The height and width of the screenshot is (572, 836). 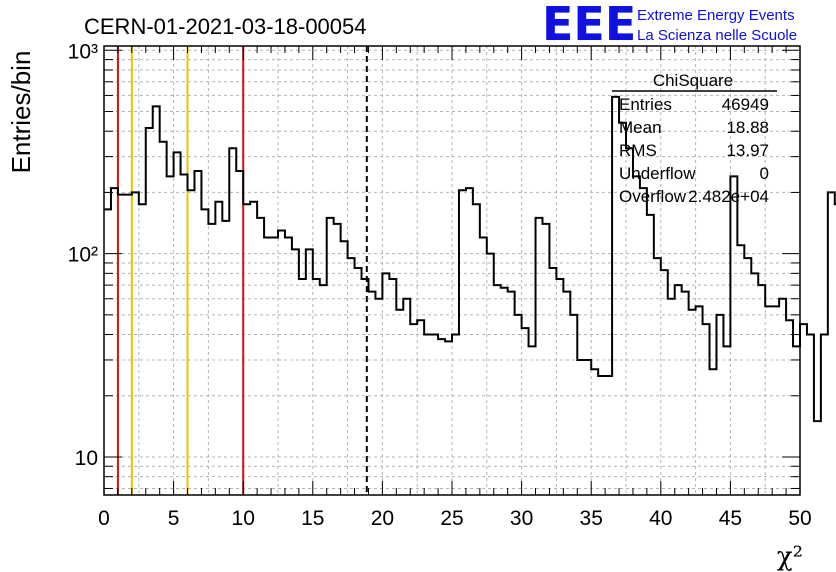 What do you see at coordinates (382, 518) in the screenshot?
I see `x-tick-label: 20` at bounding box center [382, 518].